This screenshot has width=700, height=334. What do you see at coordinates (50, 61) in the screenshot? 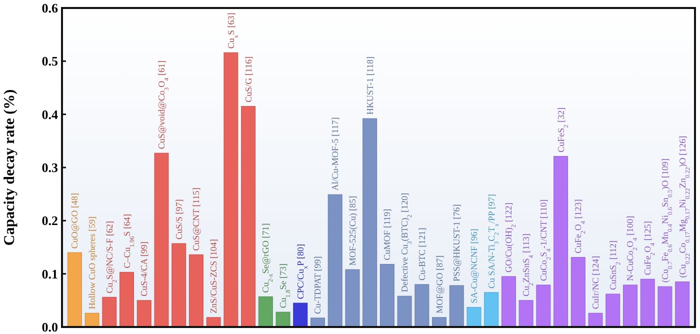
I see `y-tick-label: 0.5` at bounding box center [50, 61].